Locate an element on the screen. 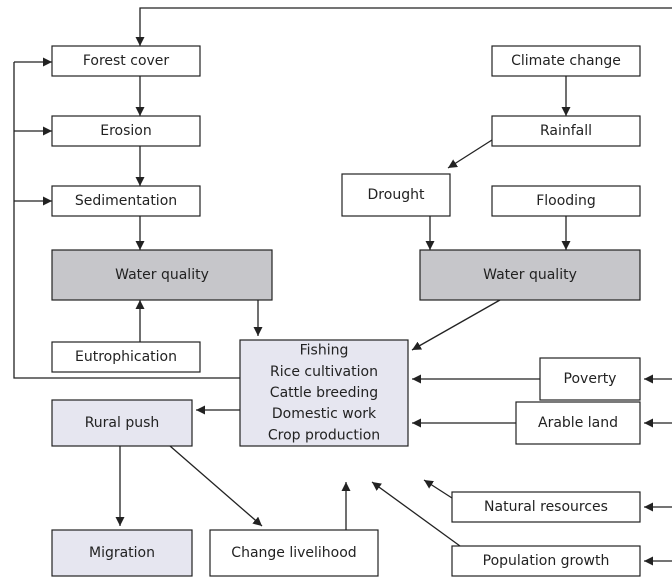 This screenshot has width=672, height=580. node-label: Erosion is located at coordinates (125, 131).